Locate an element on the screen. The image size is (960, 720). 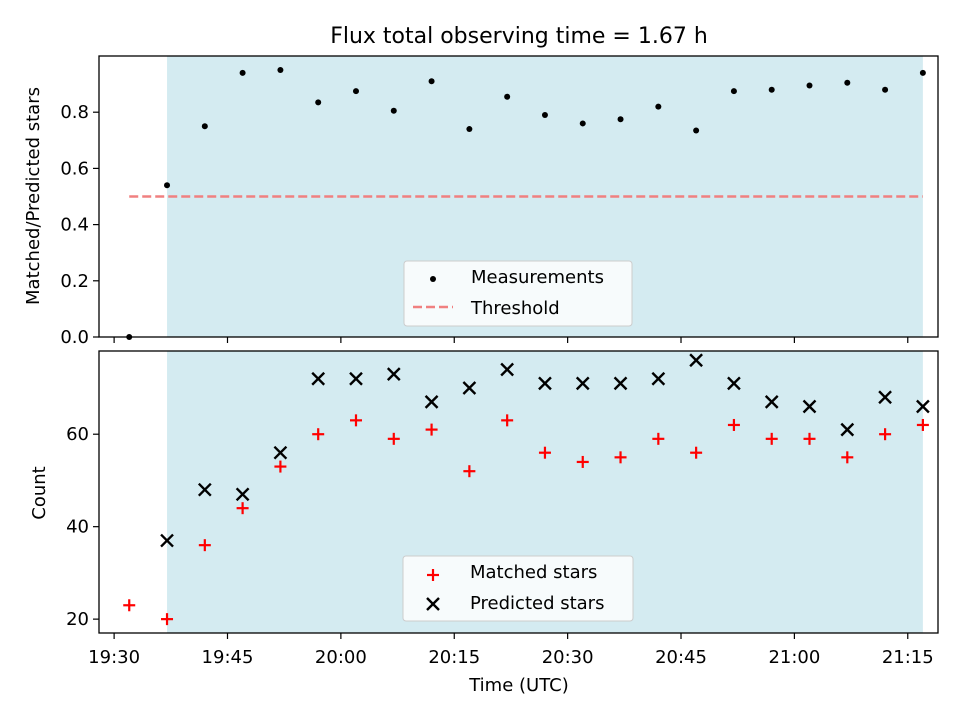
ratio-y-axis-label: Matched/Predicted stars is located at coordinates (33, 196).